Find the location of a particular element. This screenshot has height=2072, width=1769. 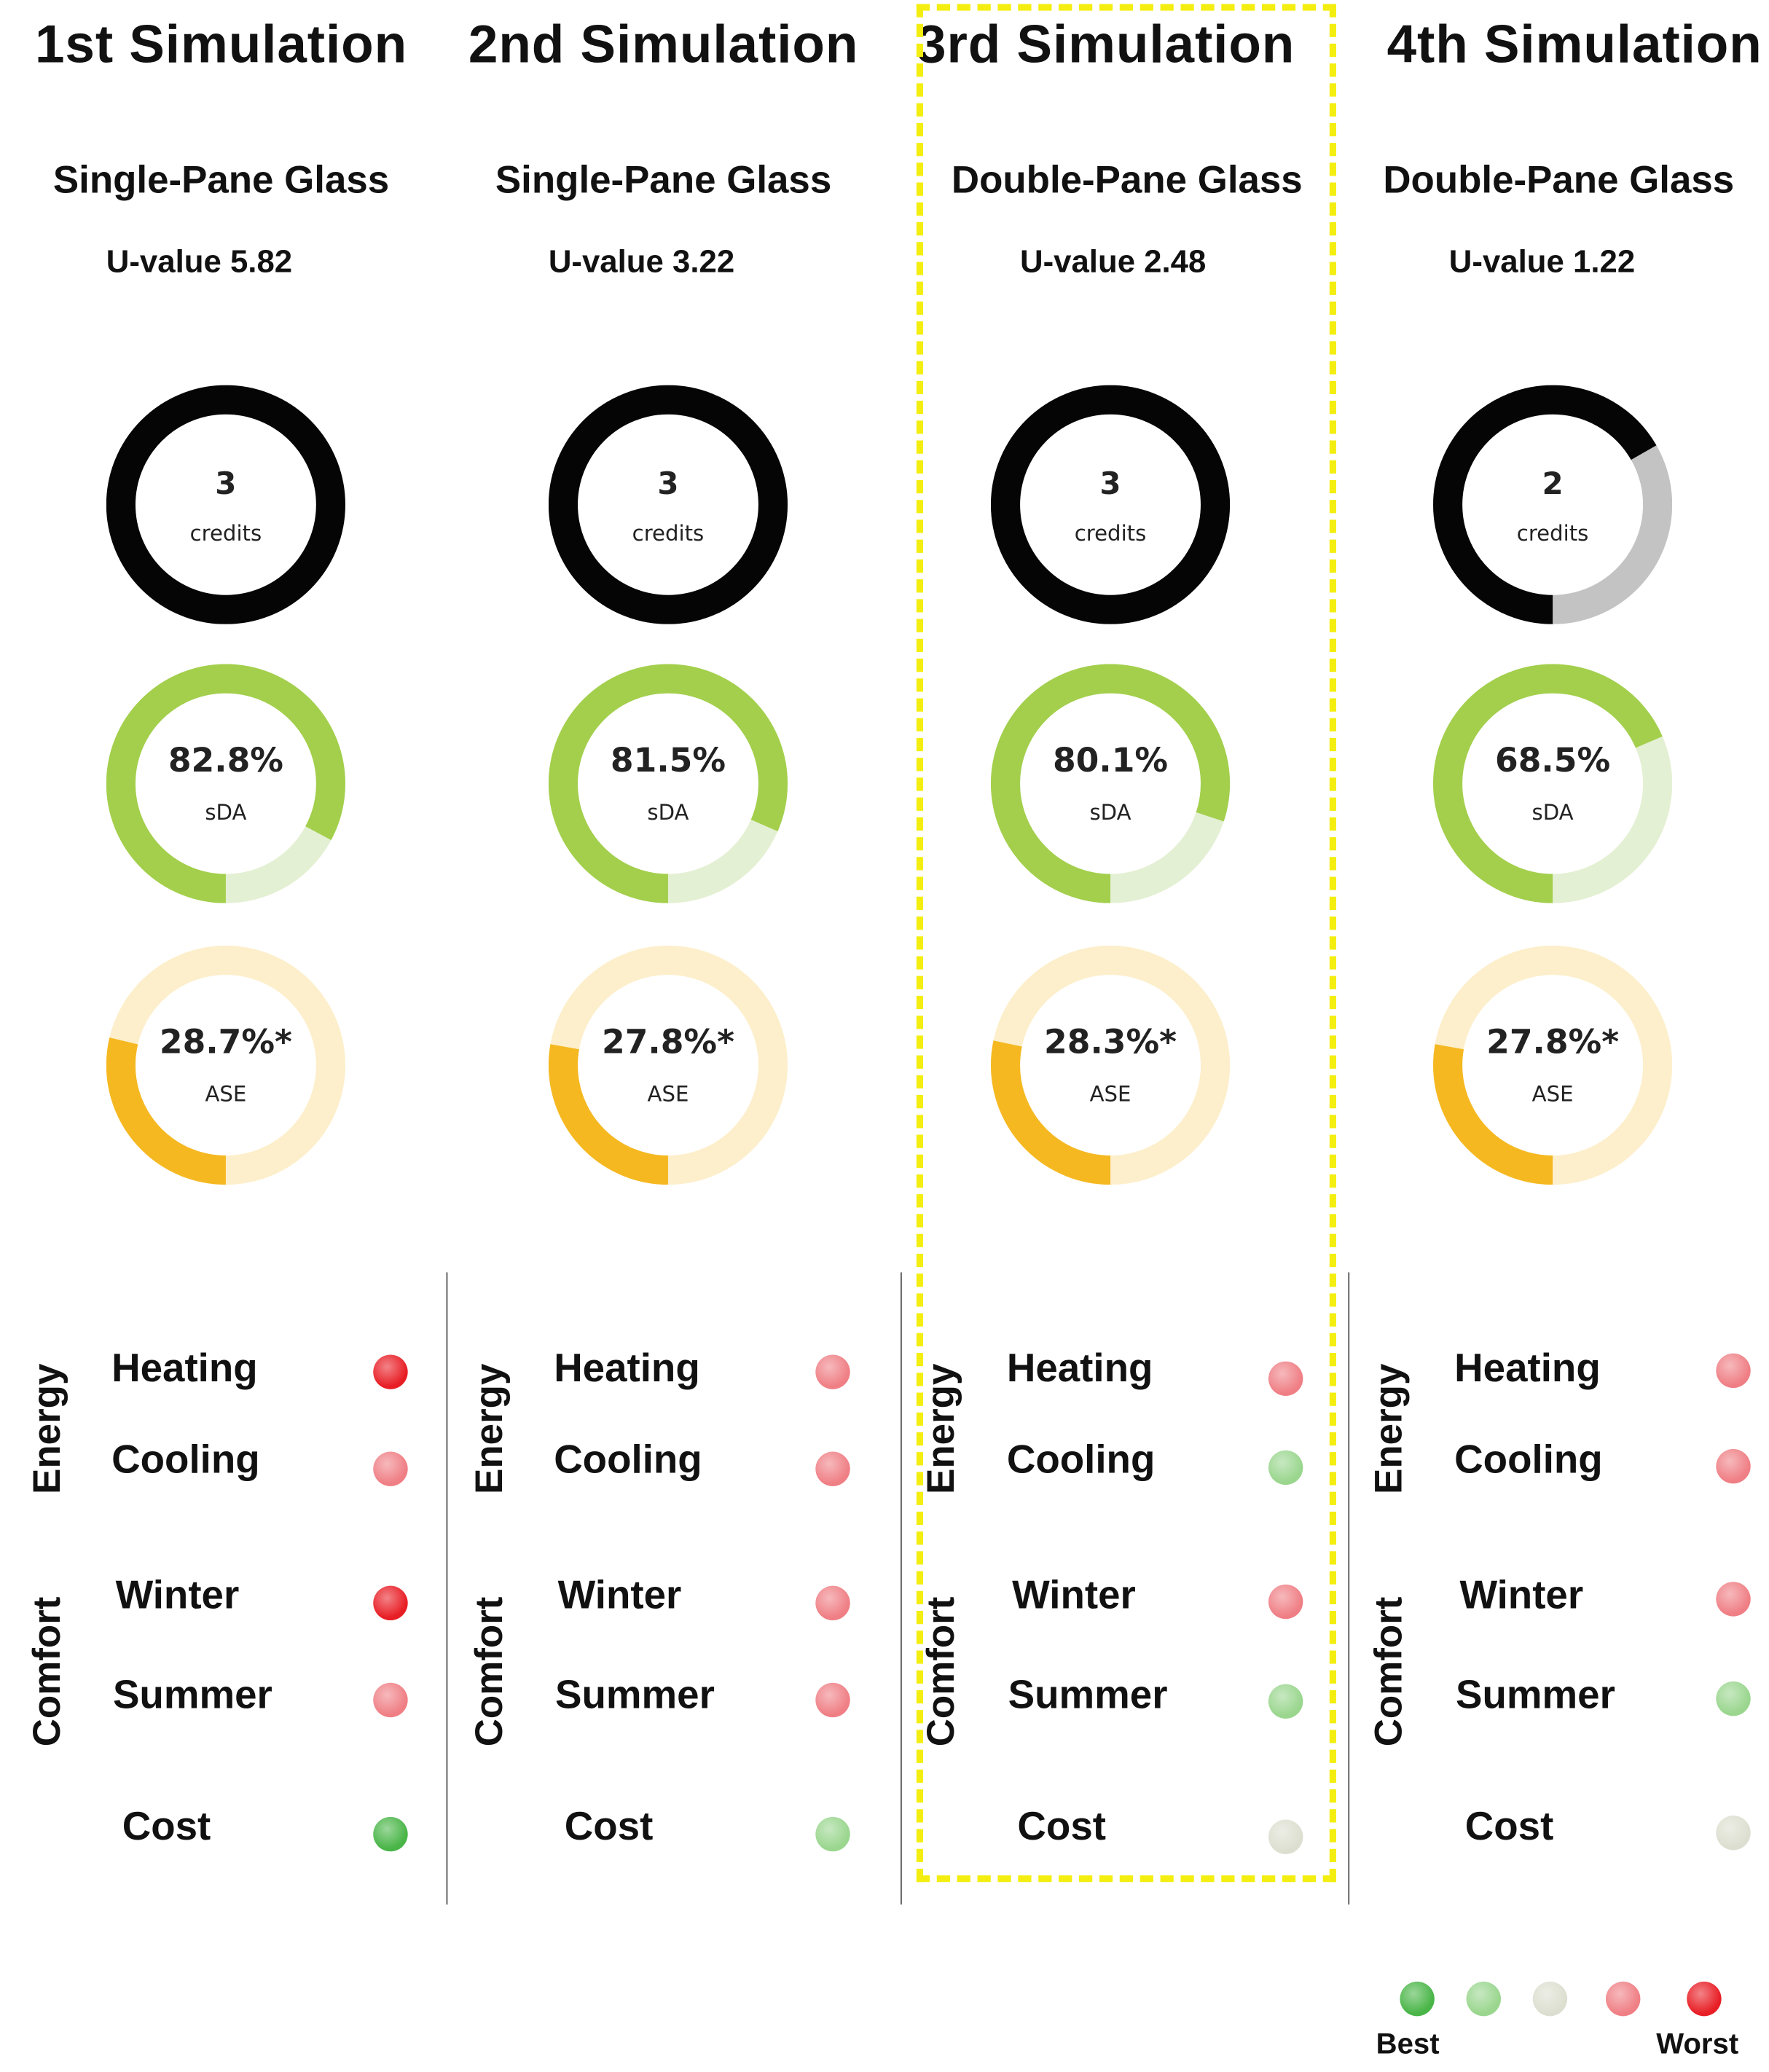

legend-bad-dot is located at coordinates (1623, 1999).